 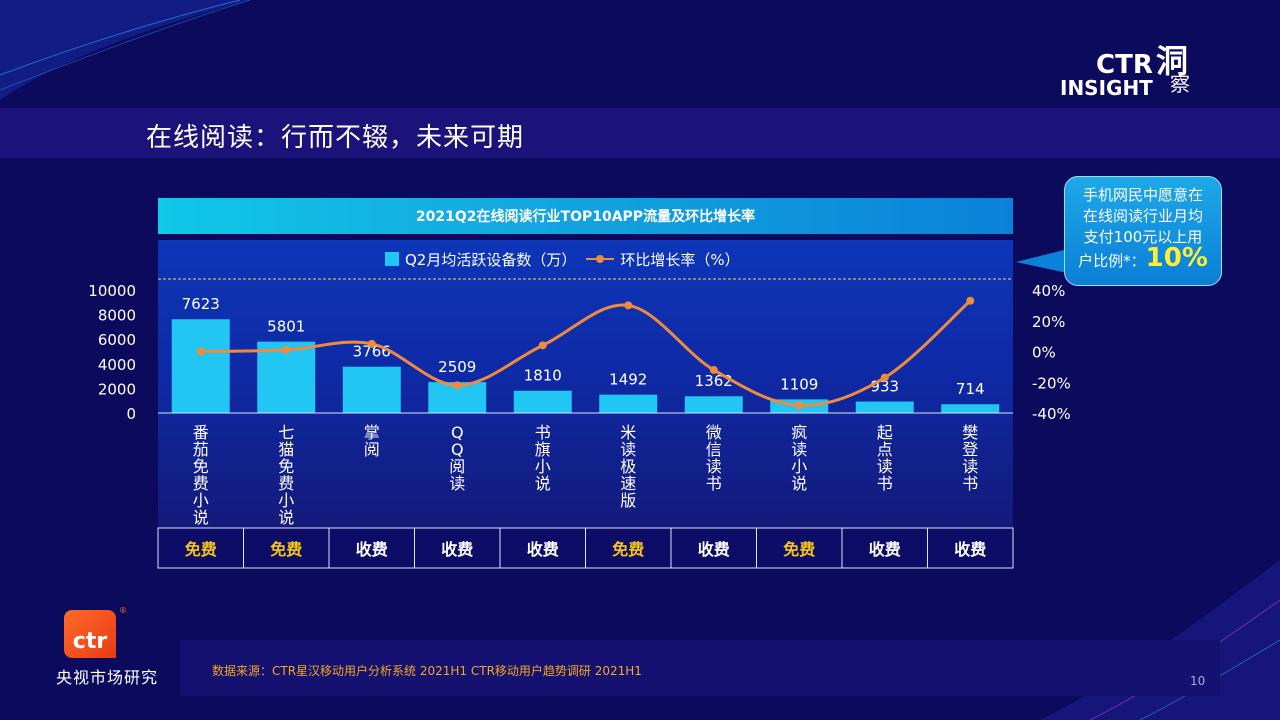 What do you see at coordinates (457, 458) in the screenshot?
I see `x-category-label: Q Q 阅读` at bounding box center [457, 458].